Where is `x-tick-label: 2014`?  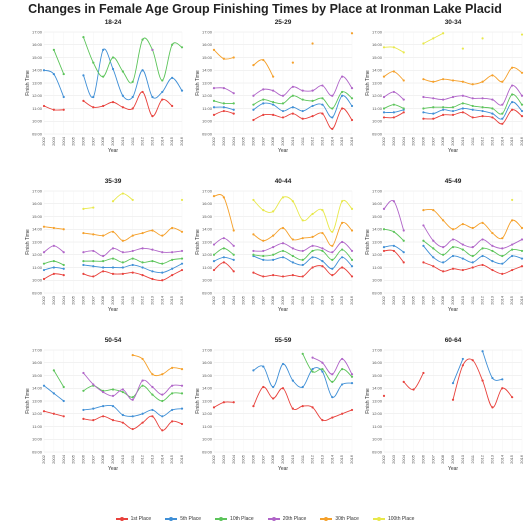 x-tick-label: 2014 is located at coordinates (331, 300).